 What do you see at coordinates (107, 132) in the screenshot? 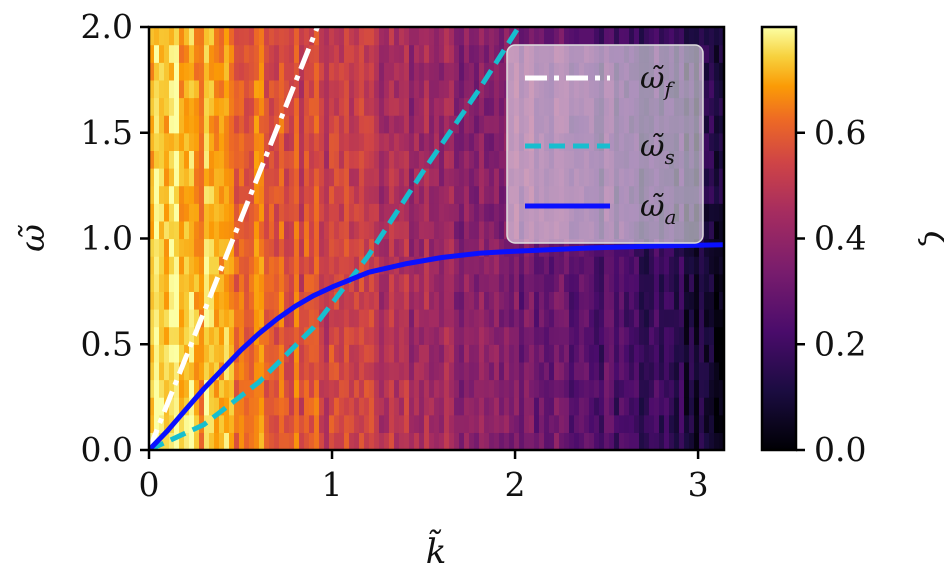
I see `y-tick-label: 1.5` at bounding box center [107, 132].